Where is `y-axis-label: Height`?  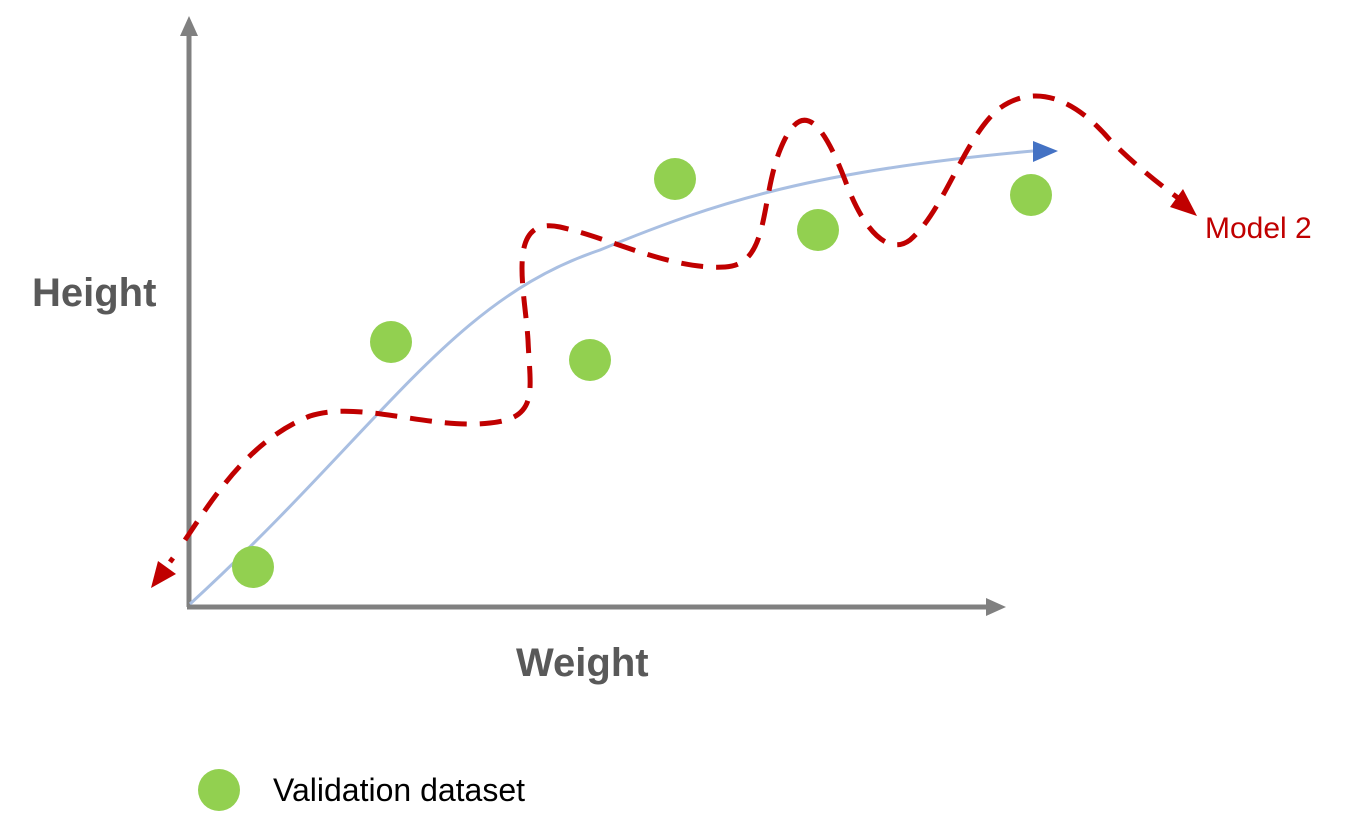 y-axis-label: Height is located at coordinates (94, 293).